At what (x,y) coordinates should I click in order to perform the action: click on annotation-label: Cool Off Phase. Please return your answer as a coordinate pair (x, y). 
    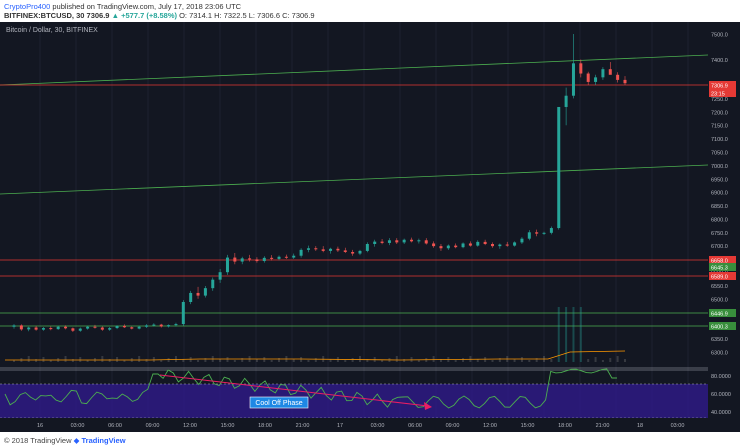
    Looking at the image, I should click on (279, 402).